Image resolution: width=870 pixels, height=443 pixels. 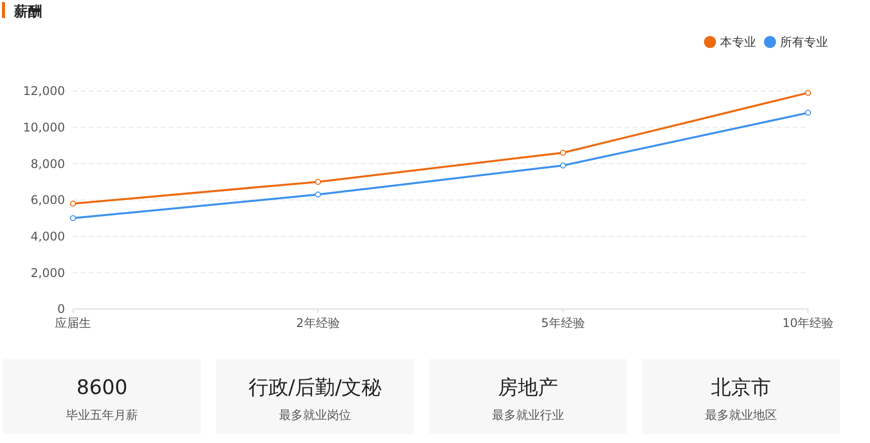 What do you see at coordinates (738, 42) in the screenshot?
I see `legend-label: 本专业` at bounding box center [738, 42].